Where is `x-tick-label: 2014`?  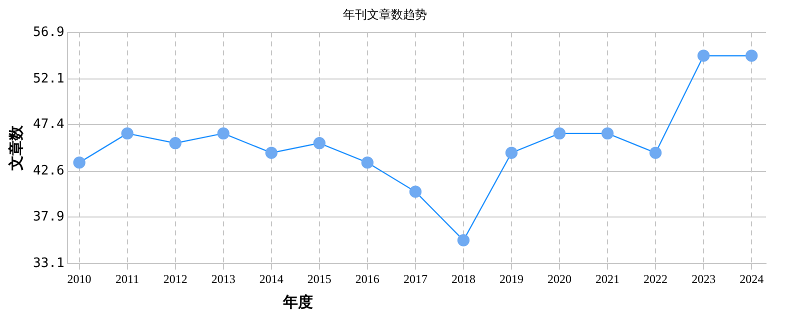 x-tick-label: 2014 is located at coordinates (271, 279).